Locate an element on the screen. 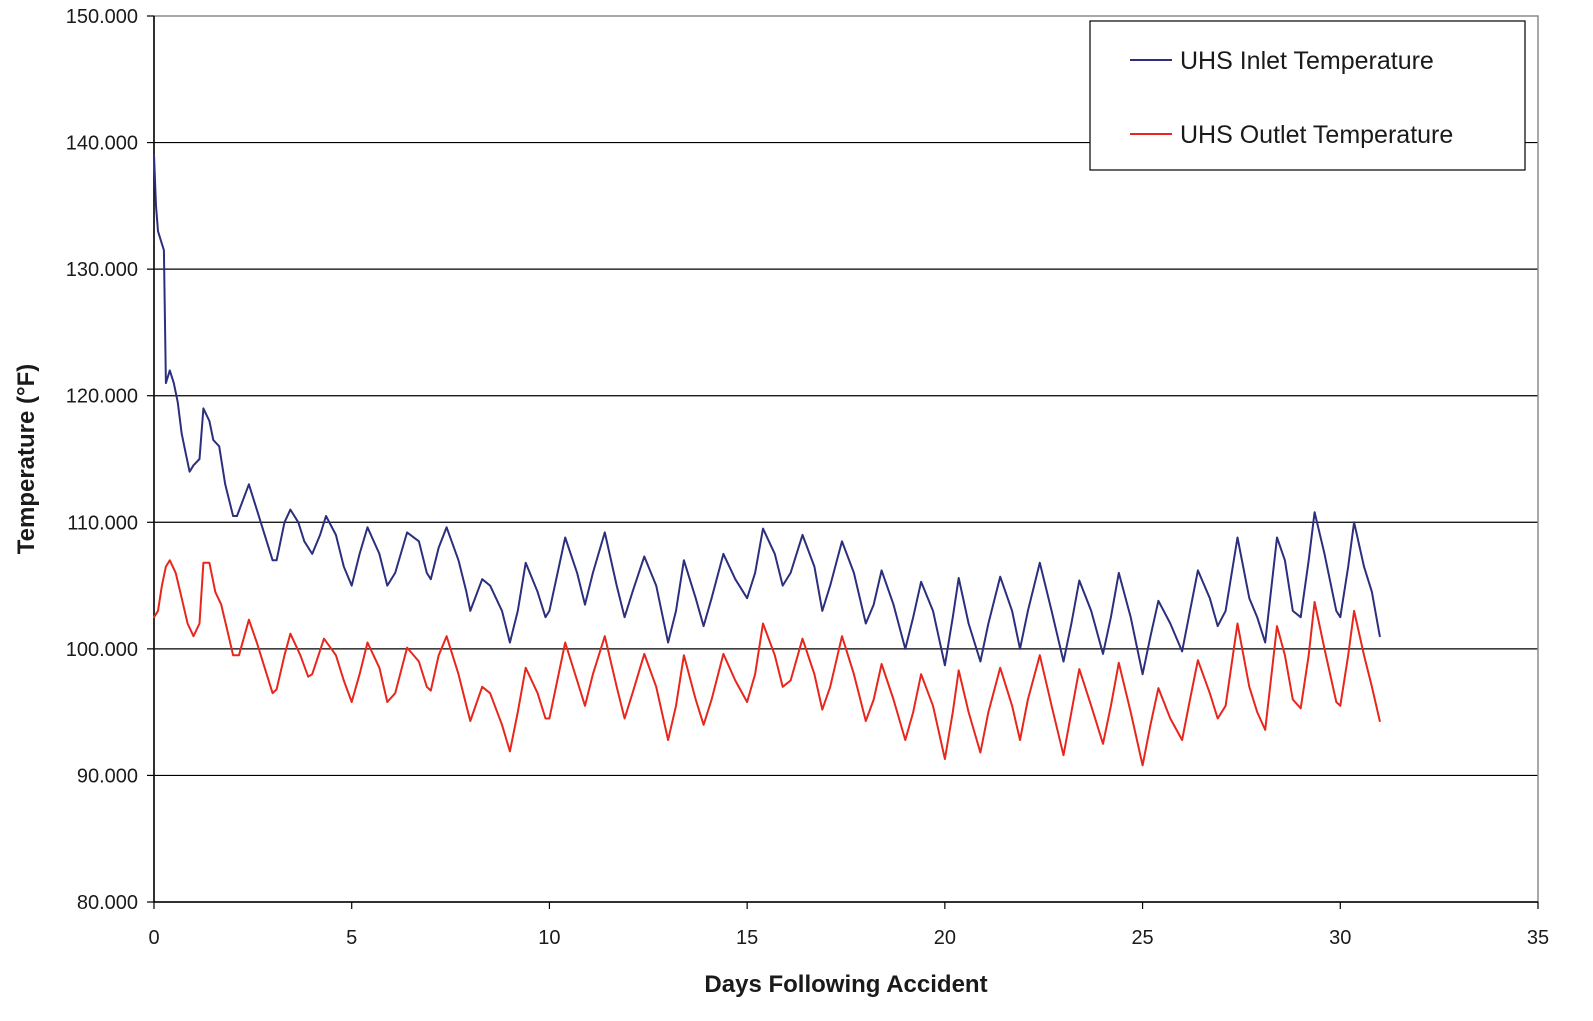  y-axis-title: Temperature (°F) is located at coordinates (26, 459).